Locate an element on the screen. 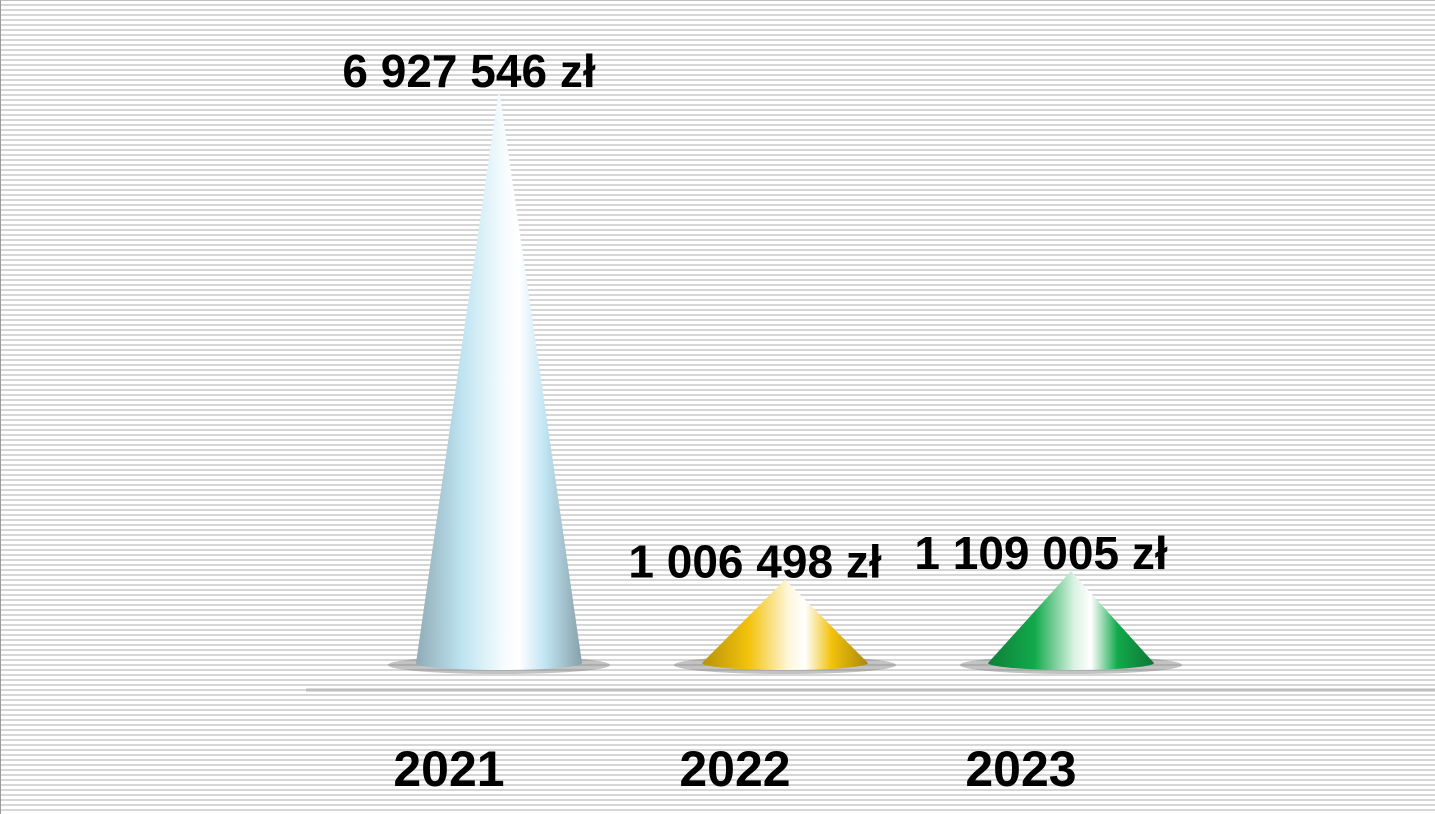 This screenshot has width=1435, height=814. x-tick-label-2021: 2021 is located at coordinates (448, 769).